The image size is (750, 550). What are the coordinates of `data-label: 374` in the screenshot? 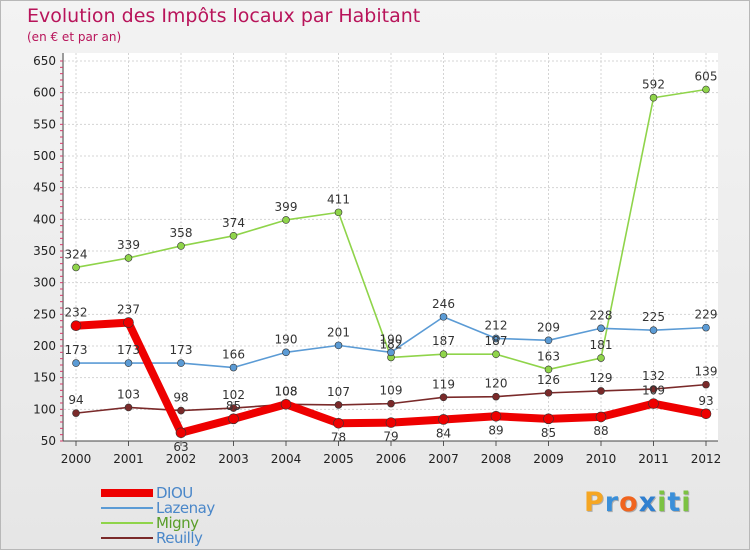 It's located at (233, 223).